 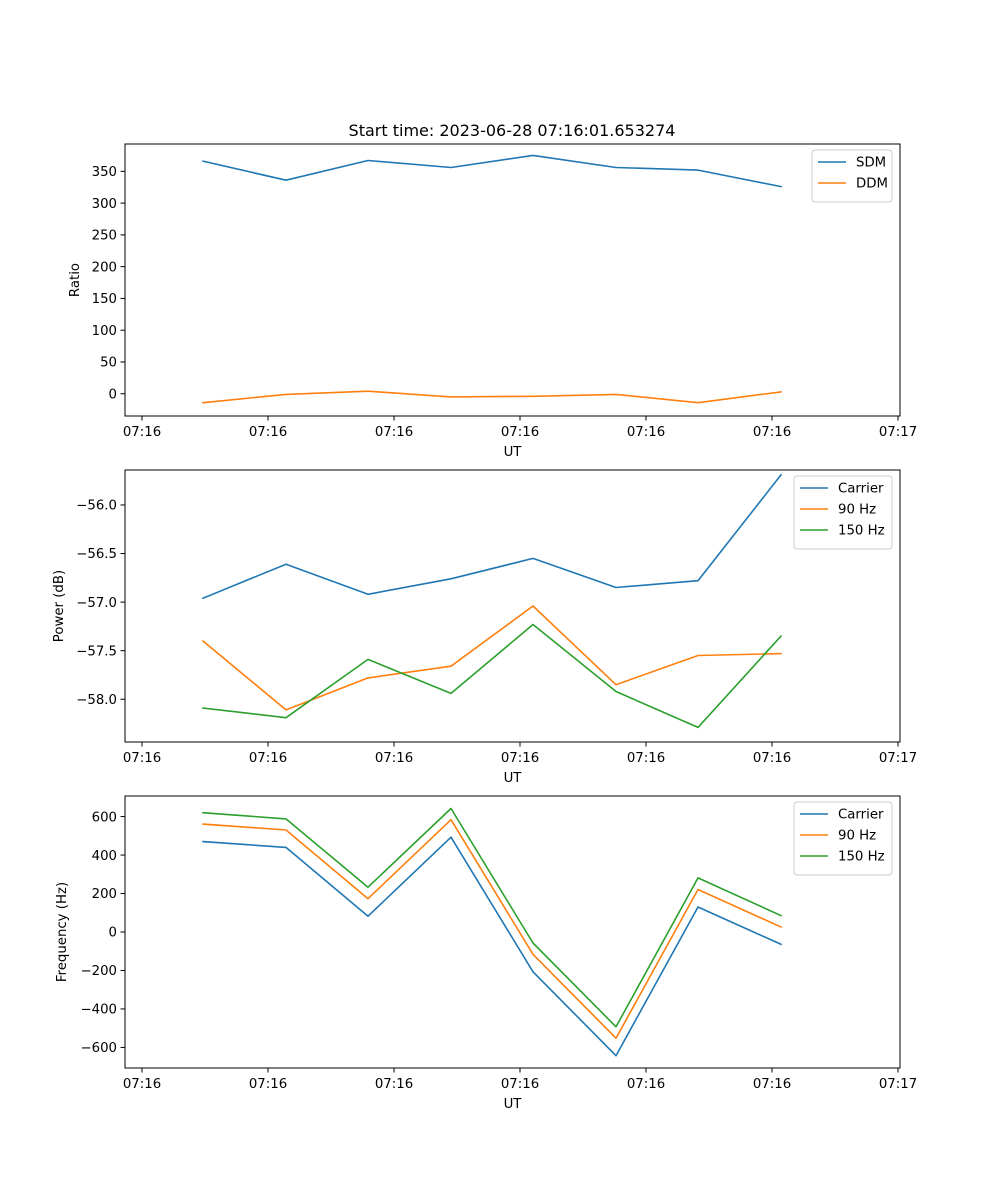 What do you see at coordinates (871, 163) in the screenshot?
I see `ratio-legend-label: SDM` at bounding box center [871, 163].